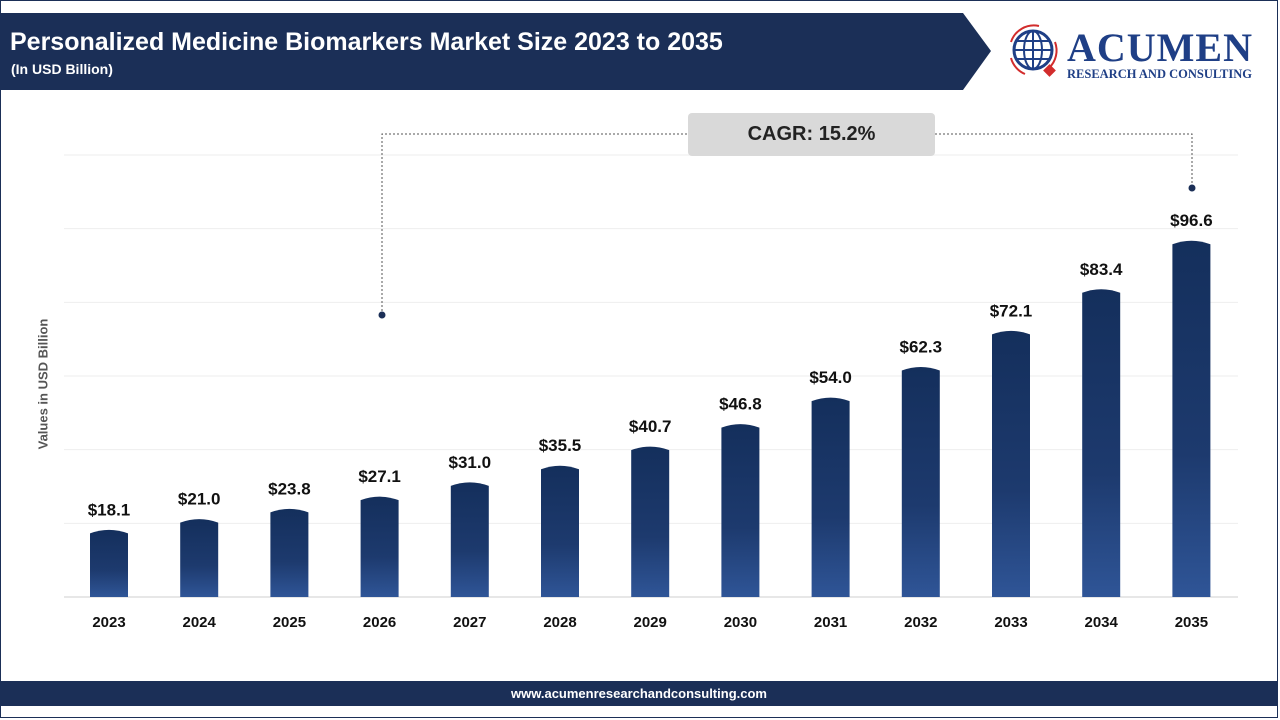 This screenshot has height=720, width=1280. Describe the element at coordinates (740, 404) in the screenshot. I see `data-label: $46.8` at that location.